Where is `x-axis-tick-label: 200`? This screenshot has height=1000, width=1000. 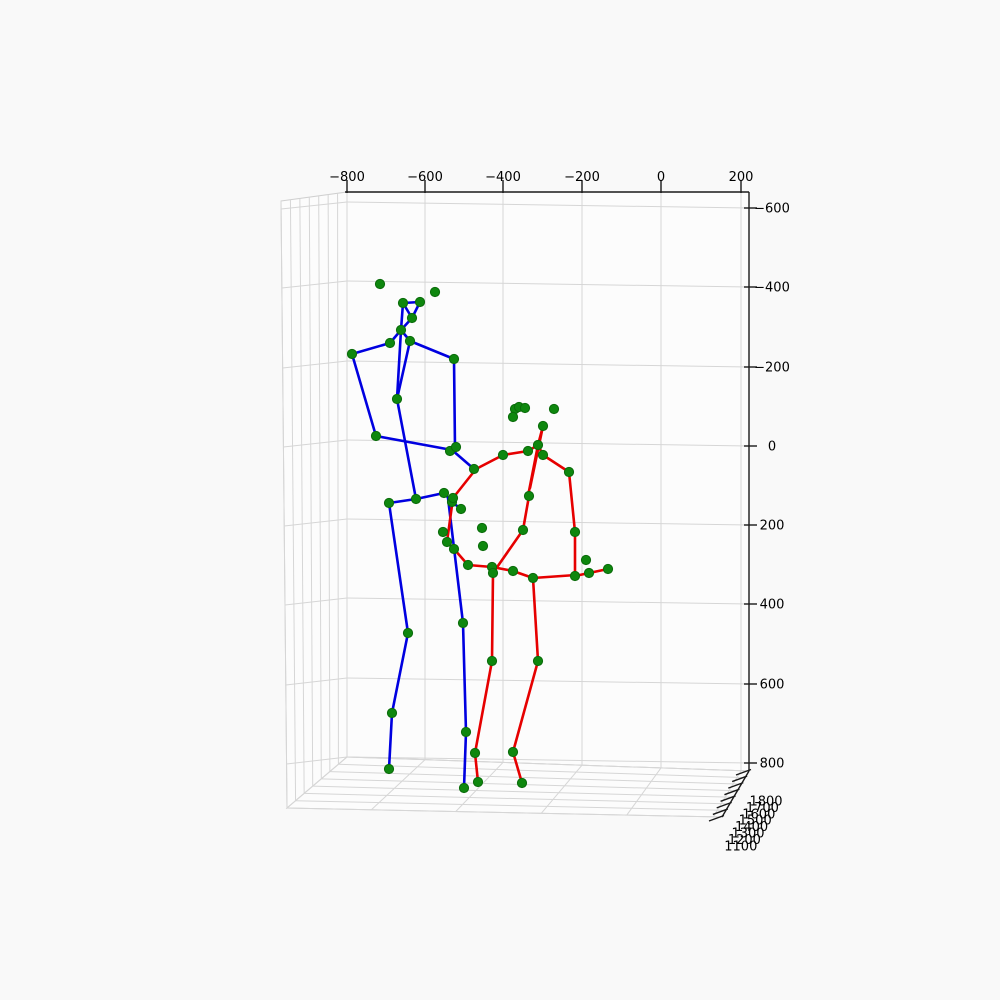 x-axis-tick-label: 200 is located at coordinates (741, 177).